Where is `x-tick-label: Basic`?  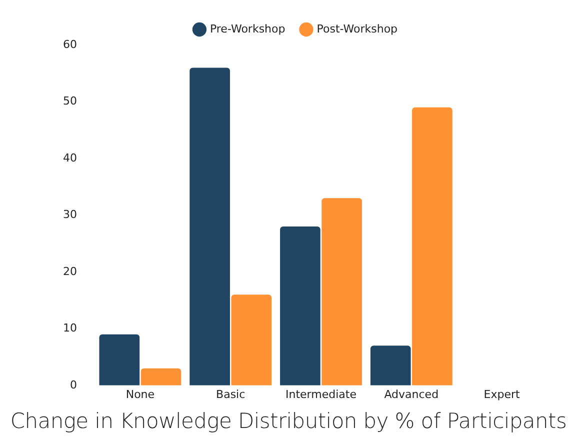 x-tick-label: Basic is located at coordinates (231, 394).